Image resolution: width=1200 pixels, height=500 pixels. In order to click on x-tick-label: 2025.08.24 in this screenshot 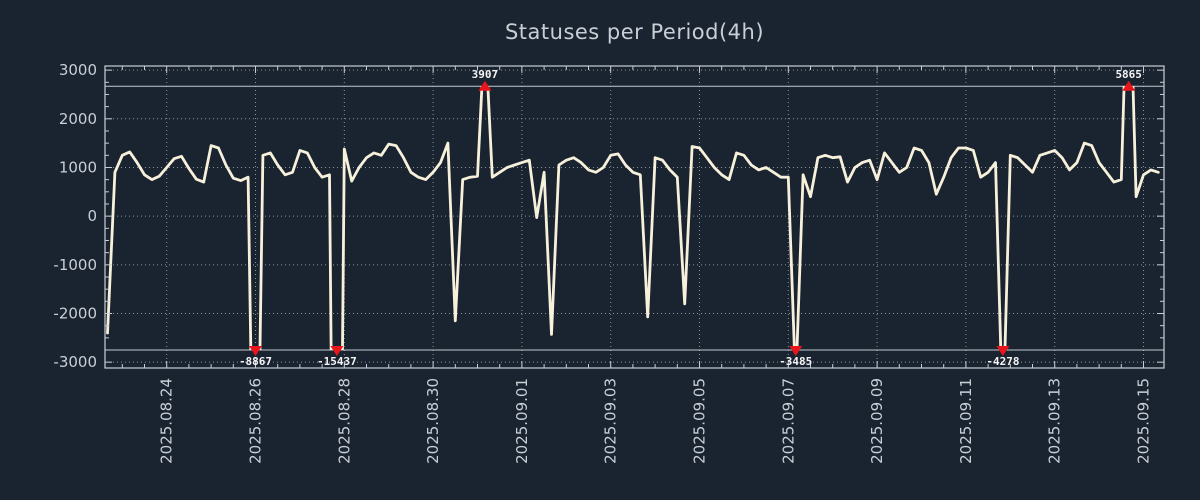, I will do `click(167, 421)`.